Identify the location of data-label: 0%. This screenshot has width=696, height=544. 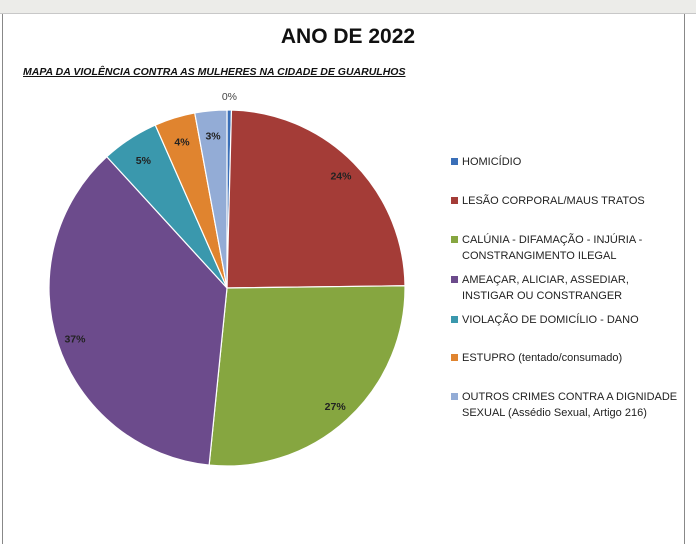
(229, 97).